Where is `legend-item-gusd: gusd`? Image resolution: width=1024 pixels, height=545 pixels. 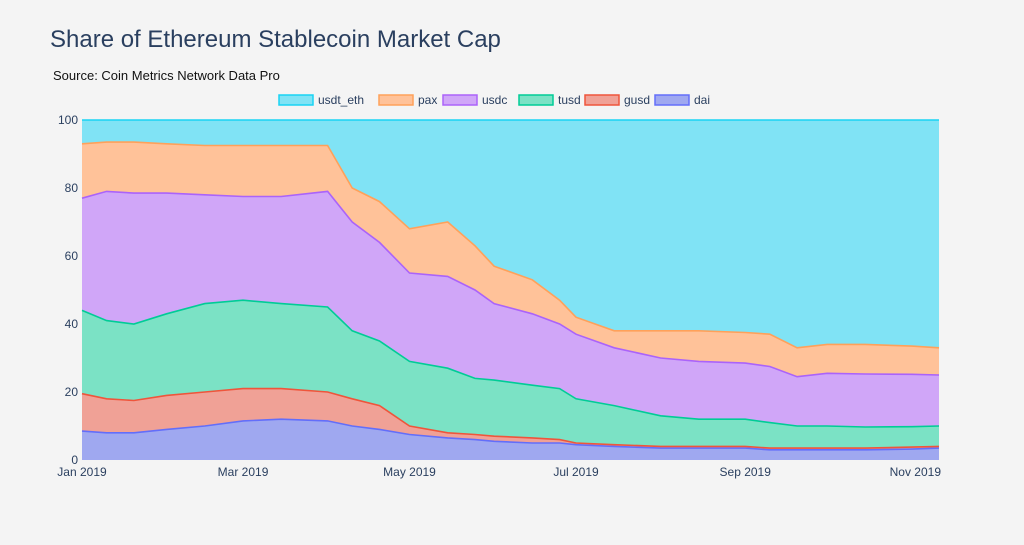
legend-item-gusd: gusd is located at coordinates (617, 100).